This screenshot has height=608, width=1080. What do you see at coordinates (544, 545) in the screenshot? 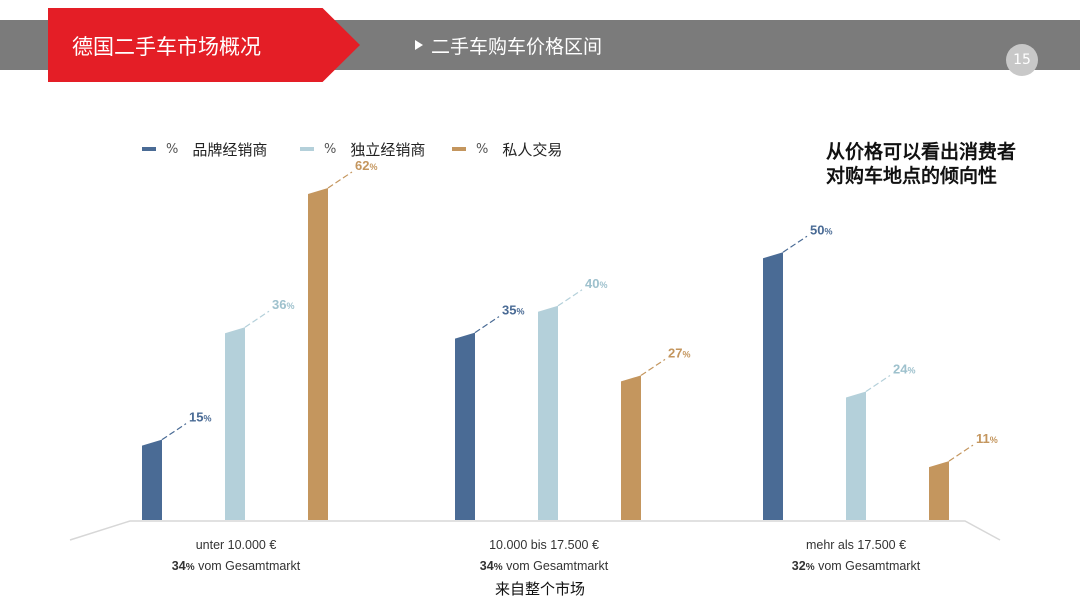
I see `category-label: 10.000 bis 17.500 €` at bounding box center [544, 545].